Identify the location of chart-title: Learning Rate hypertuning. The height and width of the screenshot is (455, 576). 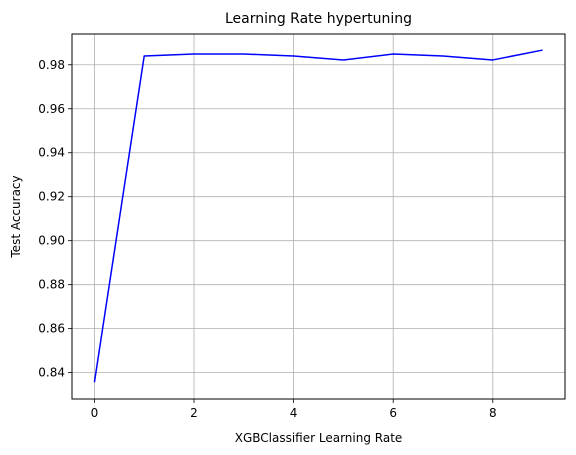
(318, 19).